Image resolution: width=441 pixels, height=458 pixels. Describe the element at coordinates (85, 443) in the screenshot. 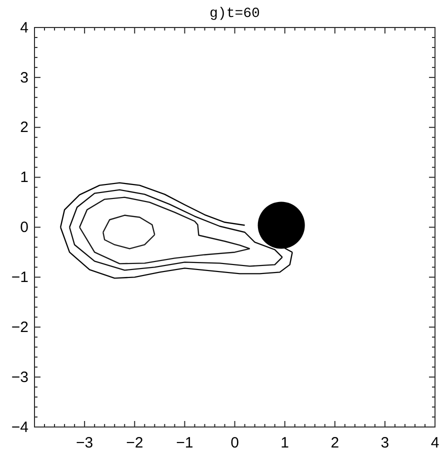

I see `x-tick-label: −3` at that location.